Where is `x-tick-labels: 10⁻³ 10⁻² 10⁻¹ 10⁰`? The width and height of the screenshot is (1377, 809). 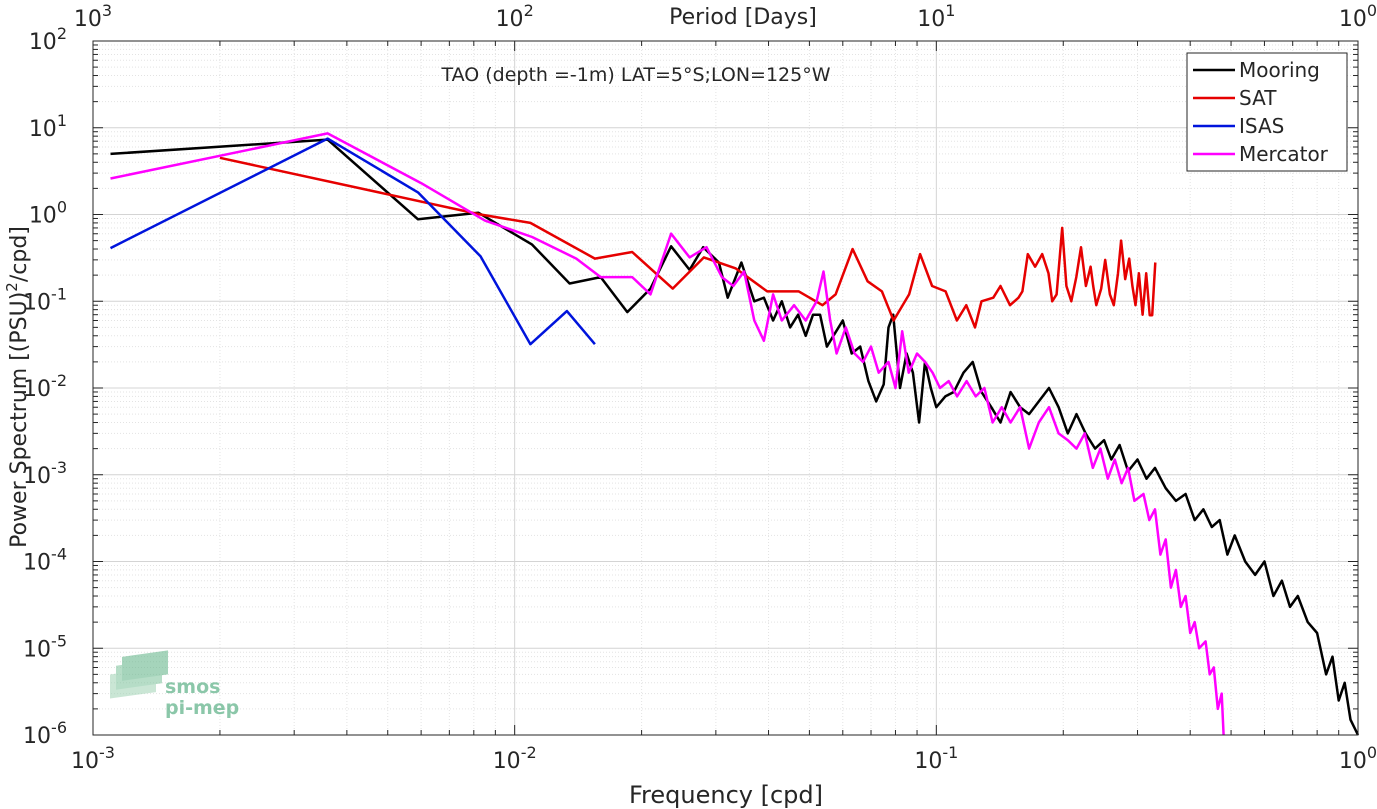 x-tick-labels: 10⁻³ 10⁻² 10⁻¹ 10⁰ is located at coordinates (724, 758).